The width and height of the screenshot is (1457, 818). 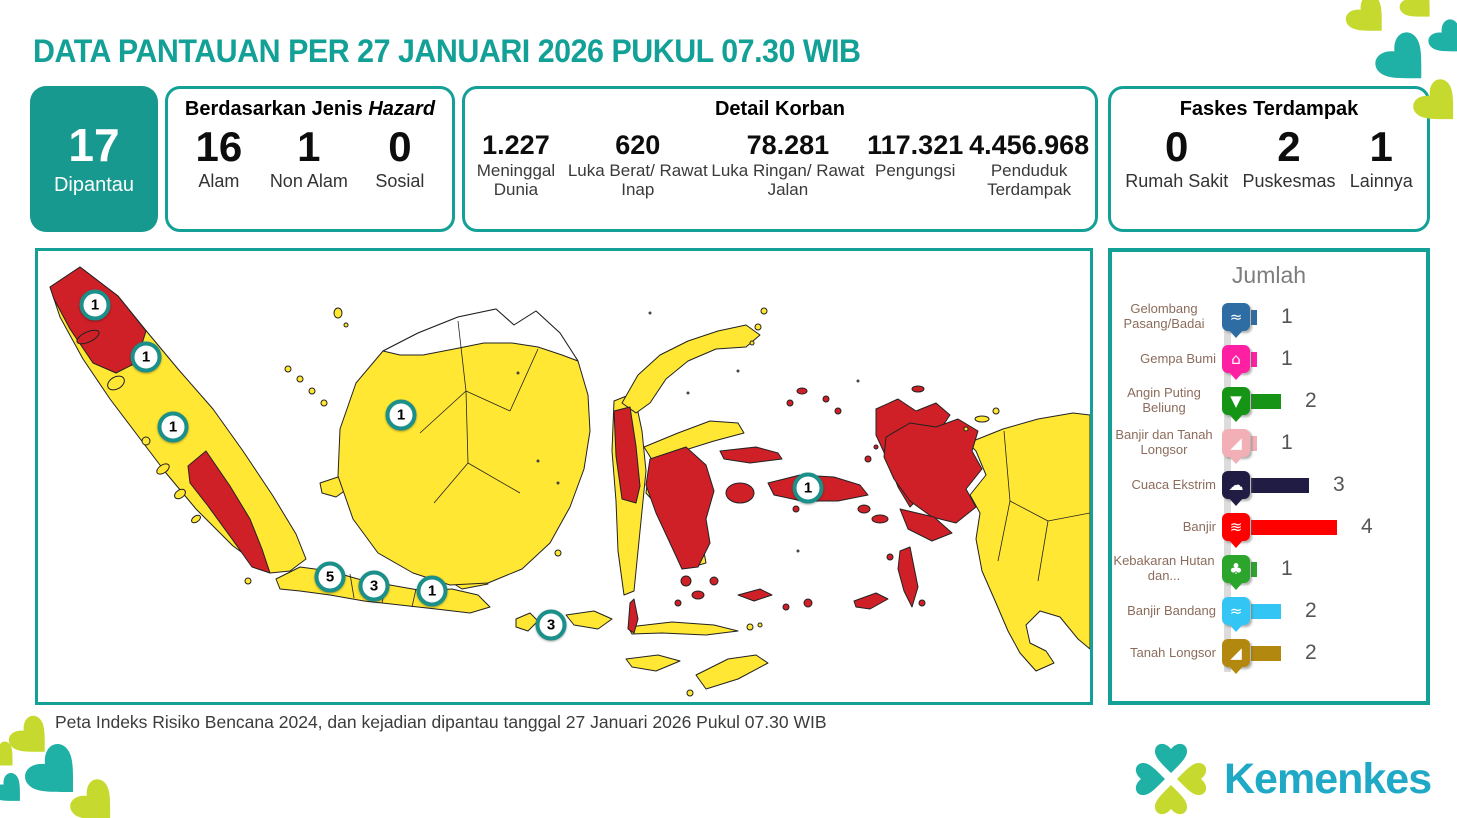 I want to click on stat-item: 117.321 Pengungsi, so click(x=915, y=155).